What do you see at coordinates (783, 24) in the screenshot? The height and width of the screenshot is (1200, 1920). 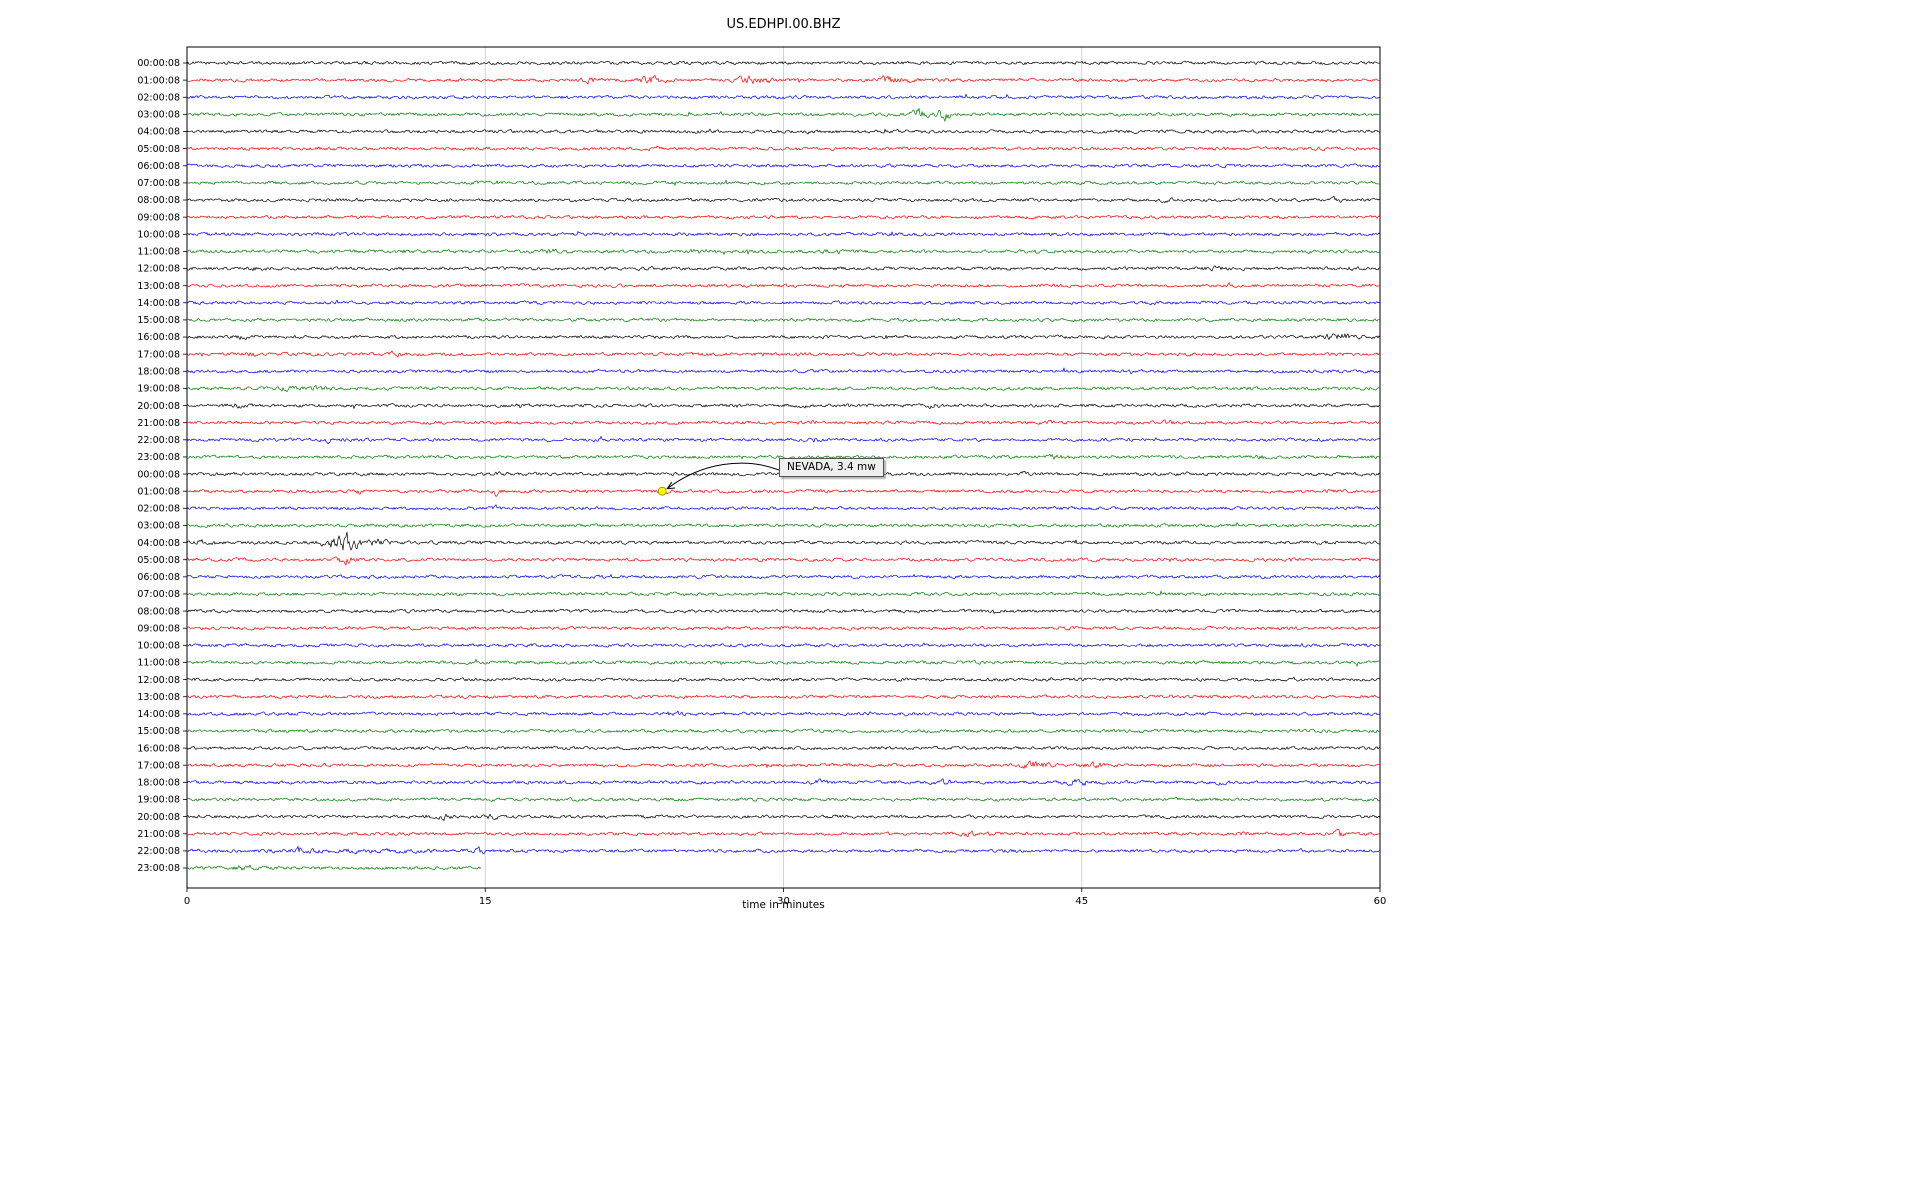 I see `page-title: US.EDHPI.00.BHZ` at bounding box center [783, 24].